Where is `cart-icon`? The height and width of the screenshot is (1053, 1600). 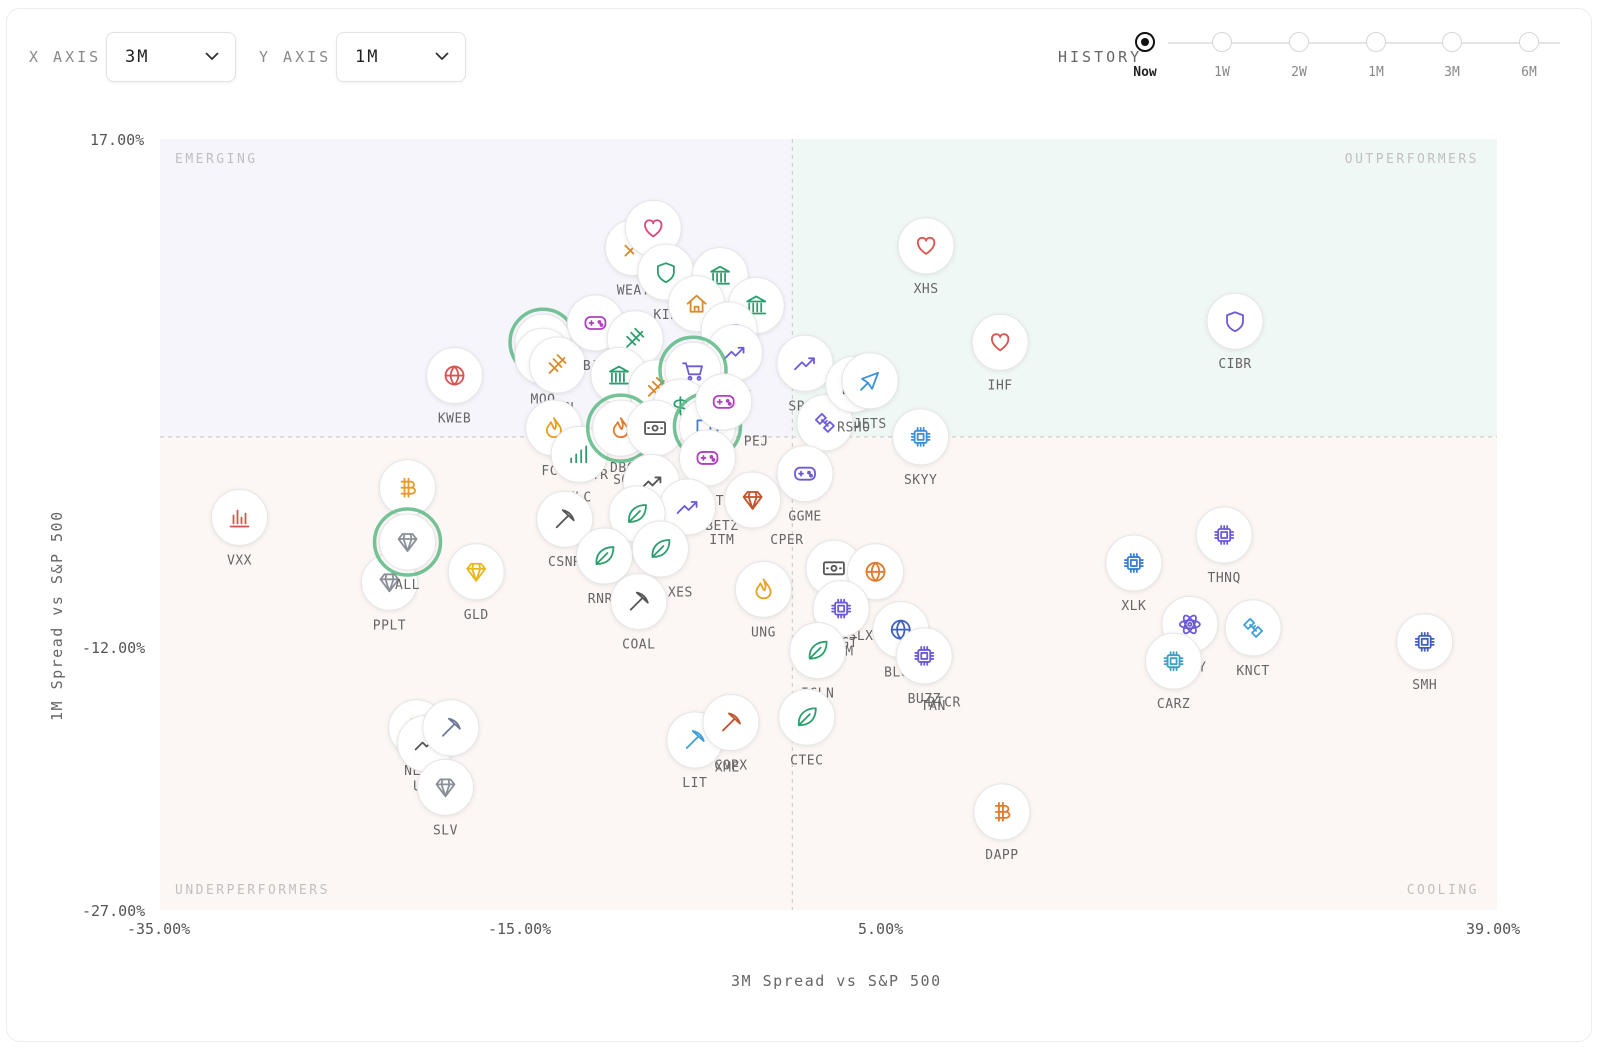 cart-icon is located at coordinates (692, 371).